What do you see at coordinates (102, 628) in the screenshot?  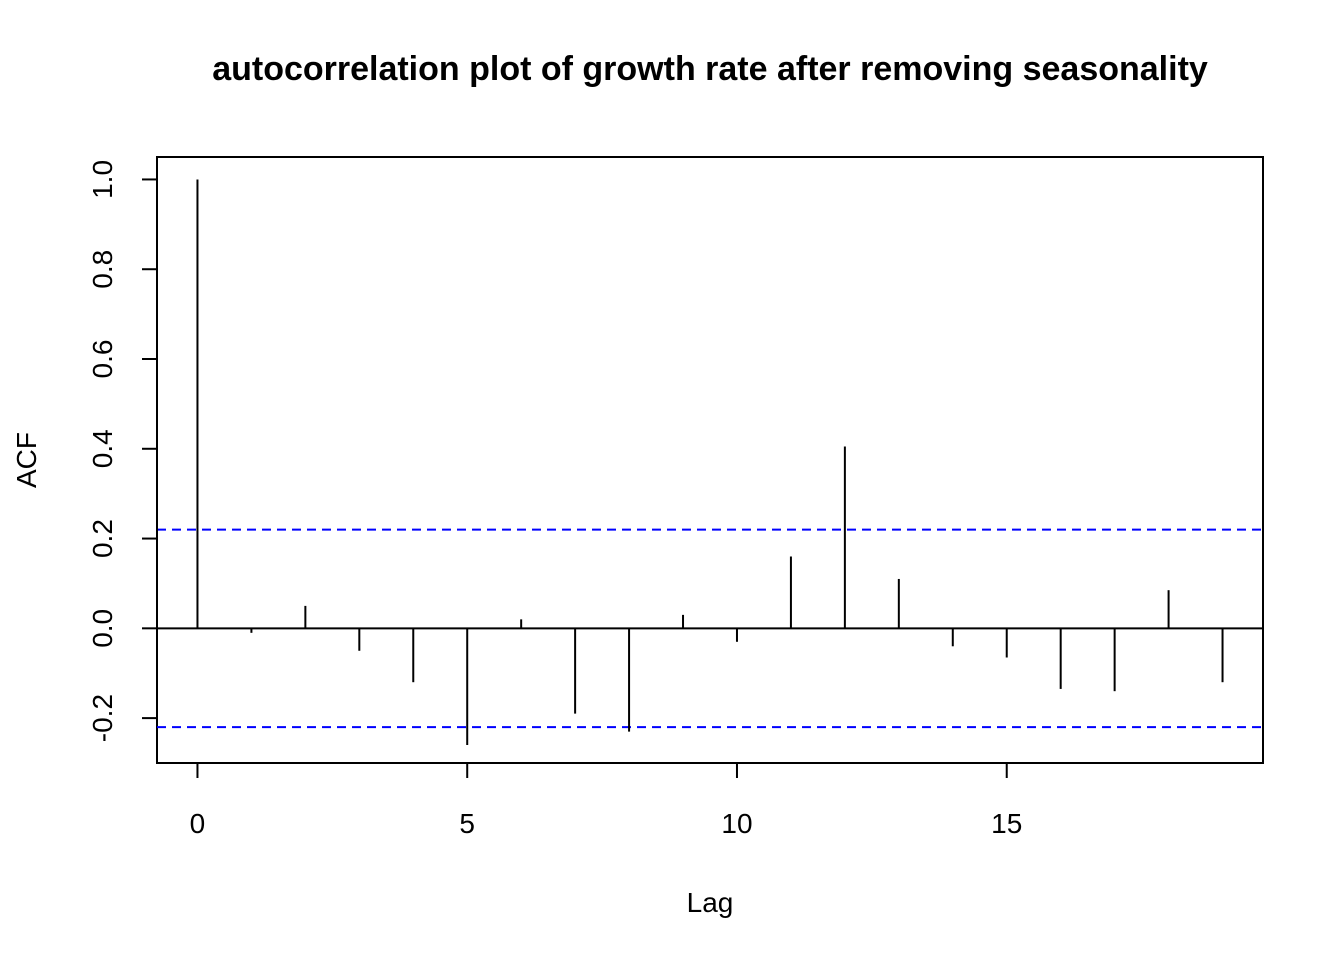 I see `y-tick-label: 0.0` at bounding box center [102, 628].